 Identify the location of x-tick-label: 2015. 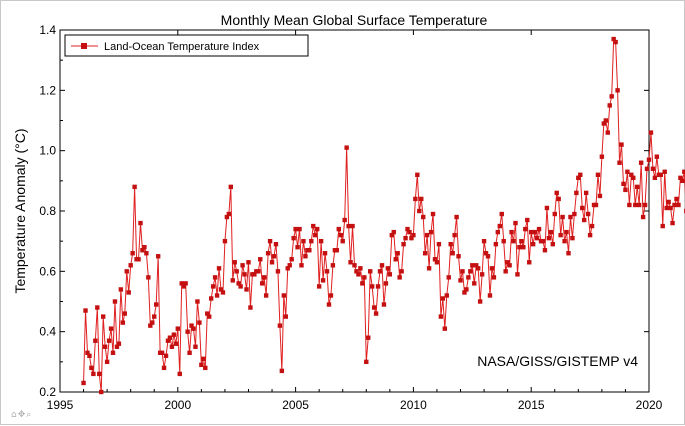
(531, 405).